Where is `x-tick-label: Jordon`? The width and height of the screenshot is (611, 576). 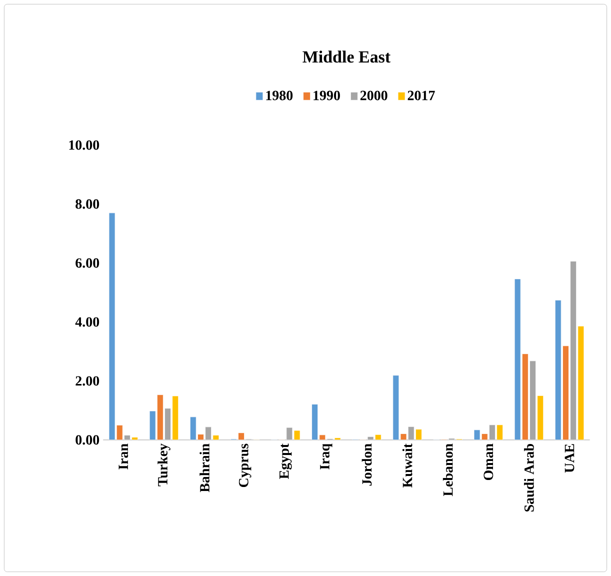
x-tick-label: Jordon is located at coordinates (367, 465).